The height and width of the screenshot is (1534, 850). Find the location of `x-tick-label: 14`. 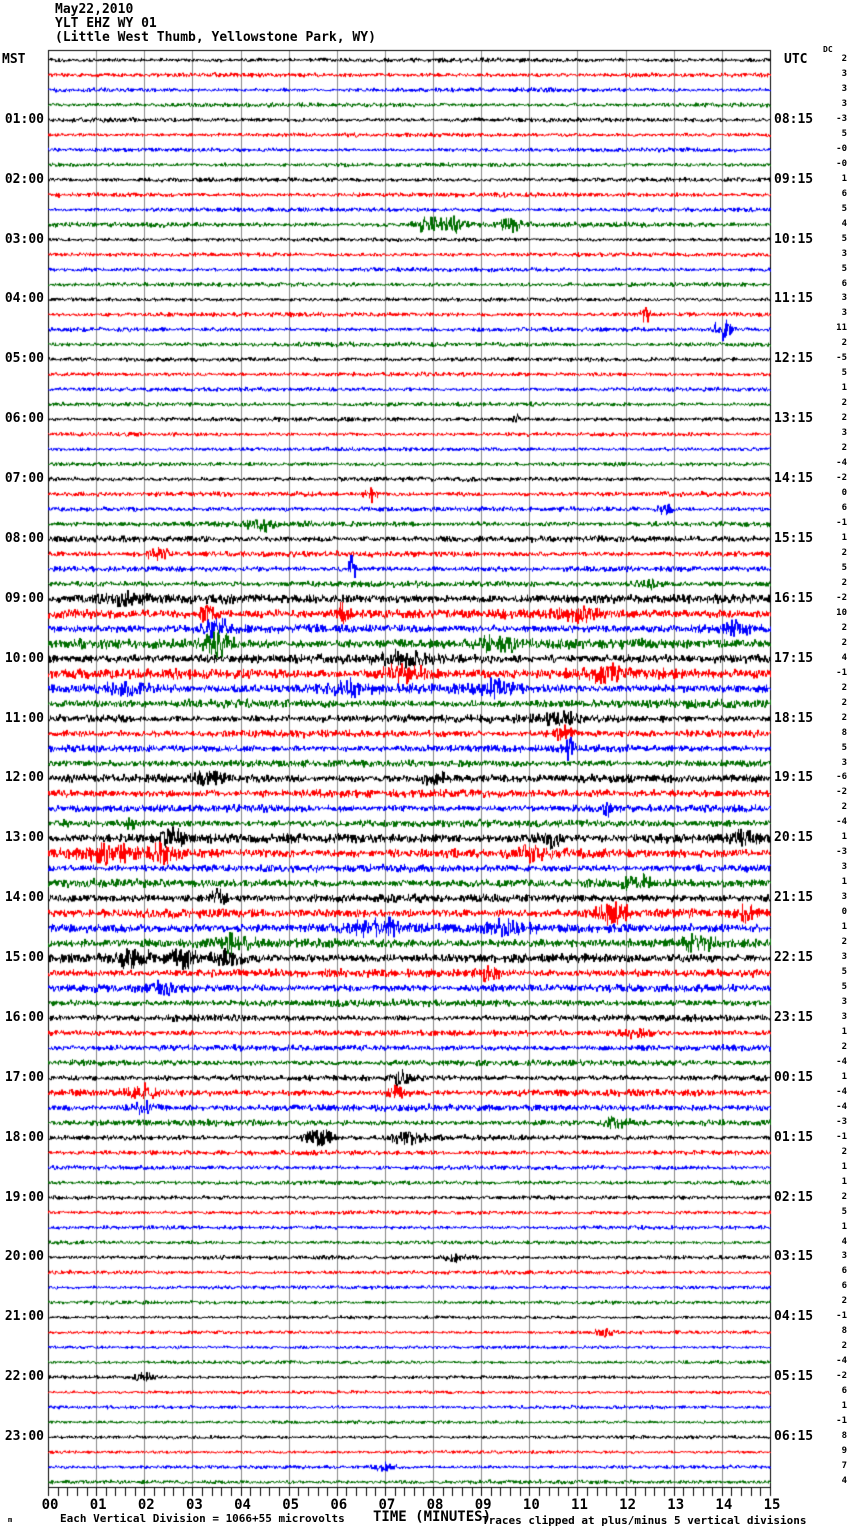

x-tick-label: 14 is located at coordinates (724, 1505).